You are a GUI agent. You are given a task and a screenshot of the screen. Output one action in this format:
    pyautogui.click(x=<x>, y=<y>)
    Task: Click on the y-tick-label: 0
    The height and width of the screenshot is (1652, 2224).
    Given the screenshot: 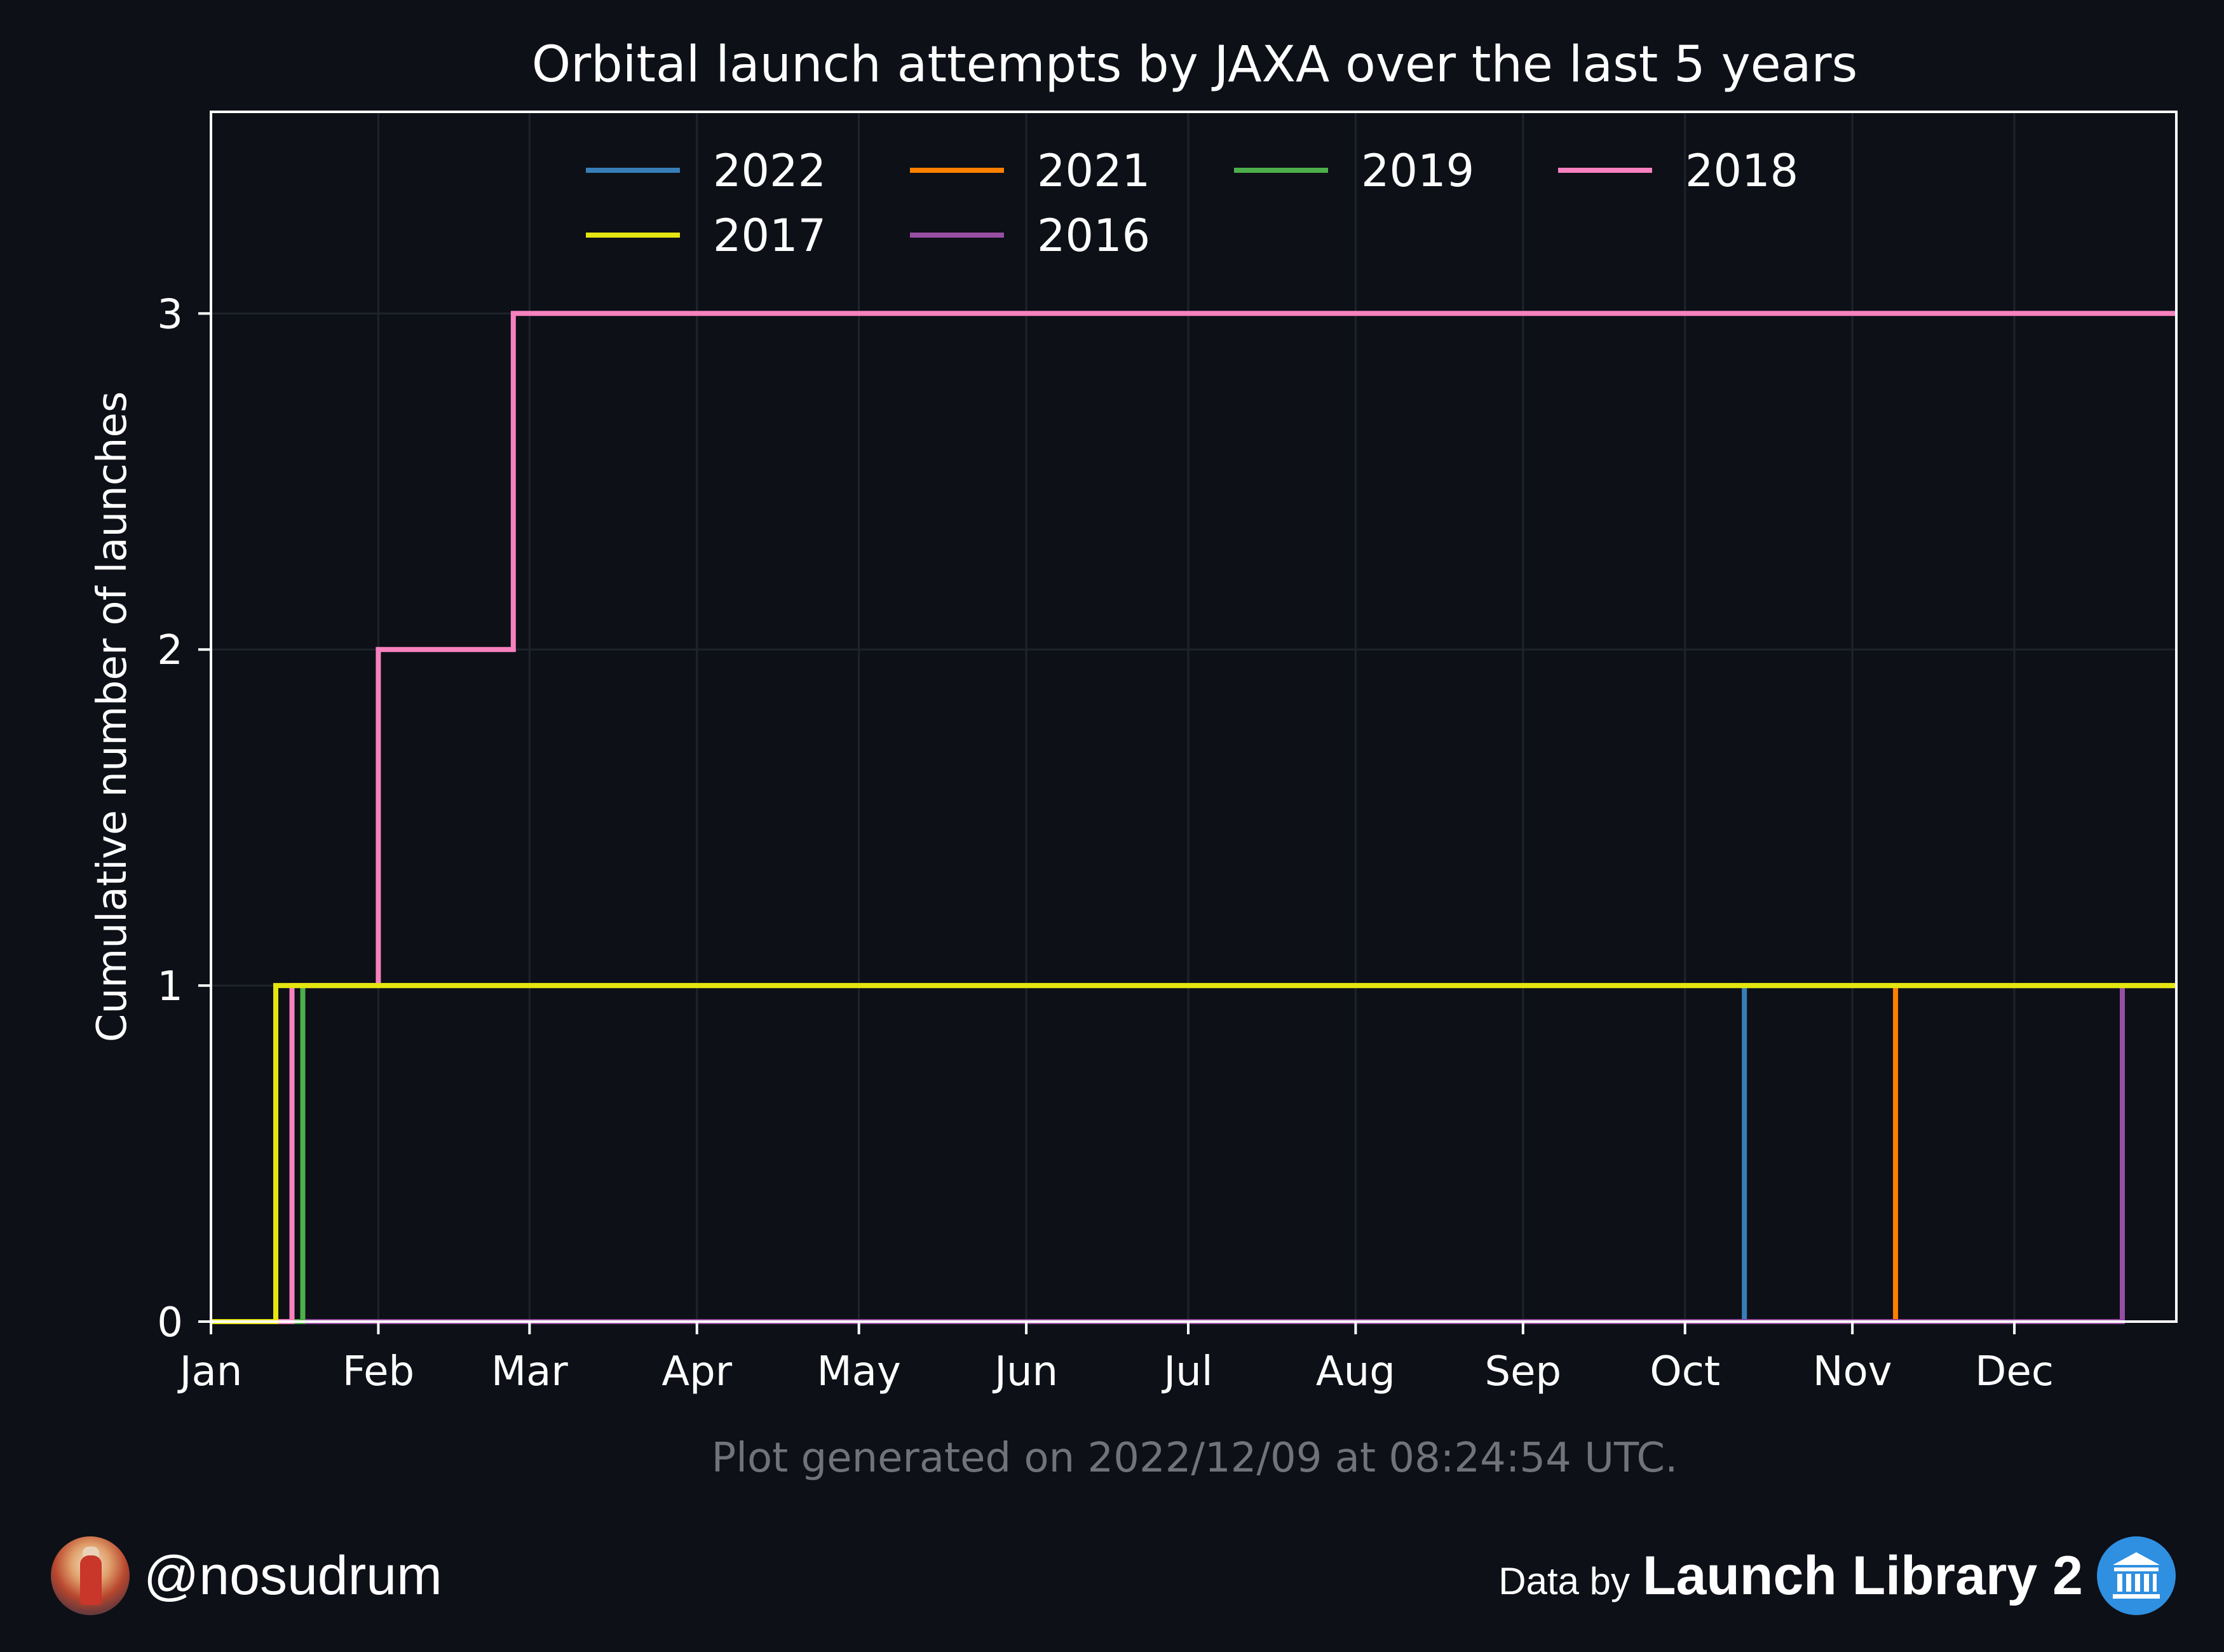 What is the action you would take?
    pyautogui.click(x=170, y=1322)
    